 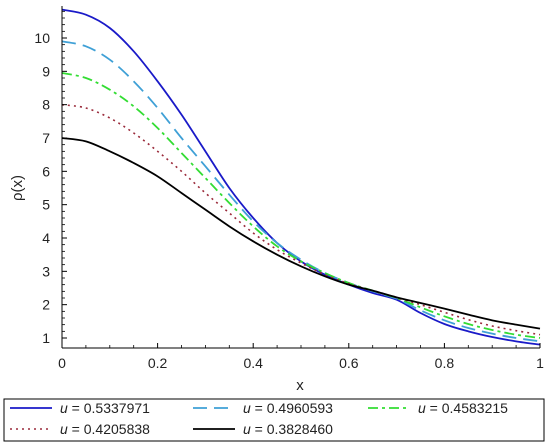 What do you see at coordinates (17, 188) in the screenshot?
I see `y-axis-title: ρ(x)` at bounding box center [17, 188].